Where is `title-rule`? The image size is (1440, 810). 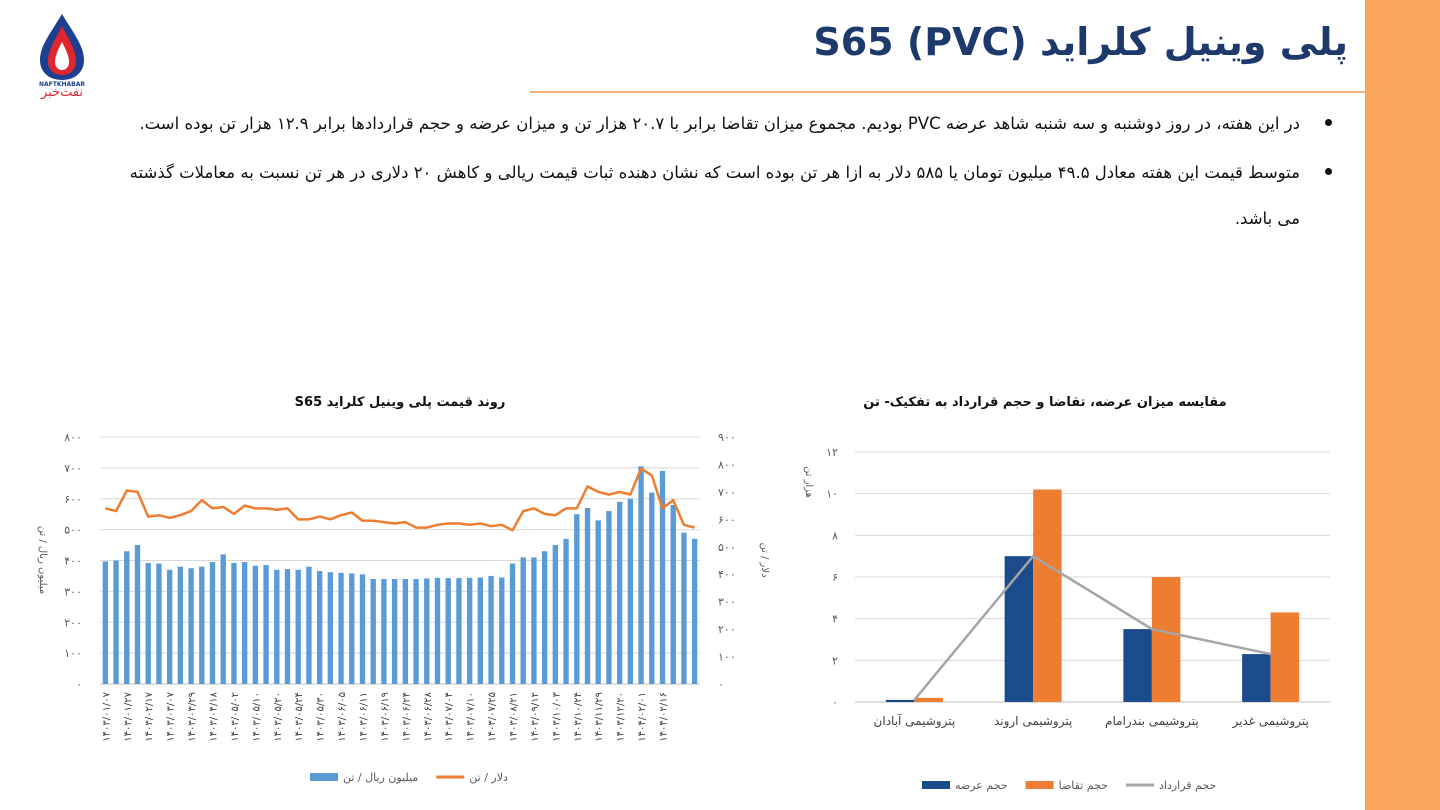
title-rule is located at coordinates (947, 92).